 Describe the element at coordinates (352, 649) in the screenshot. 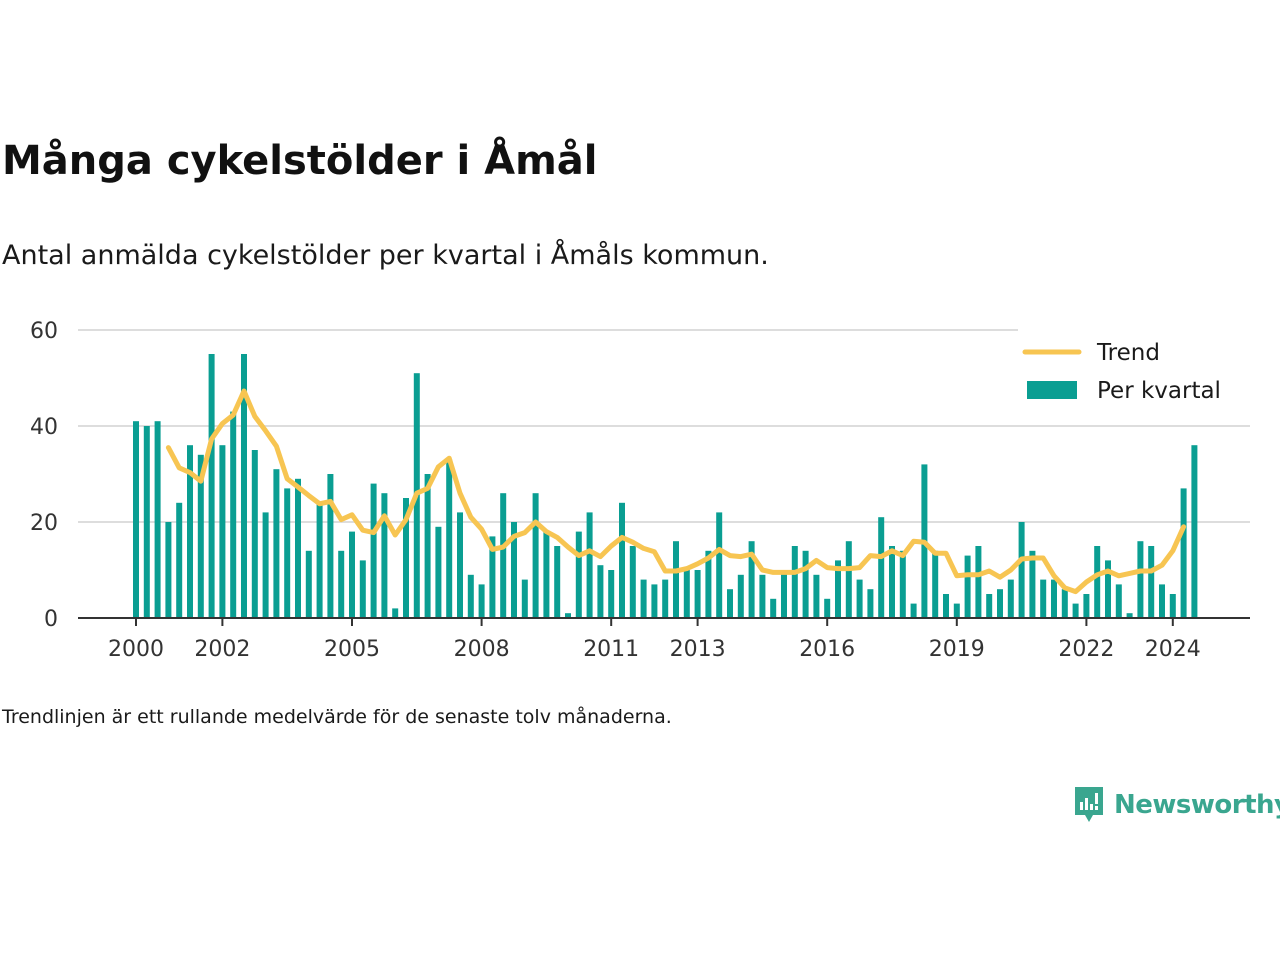

I see `x-tick-label: 2005` at that location.